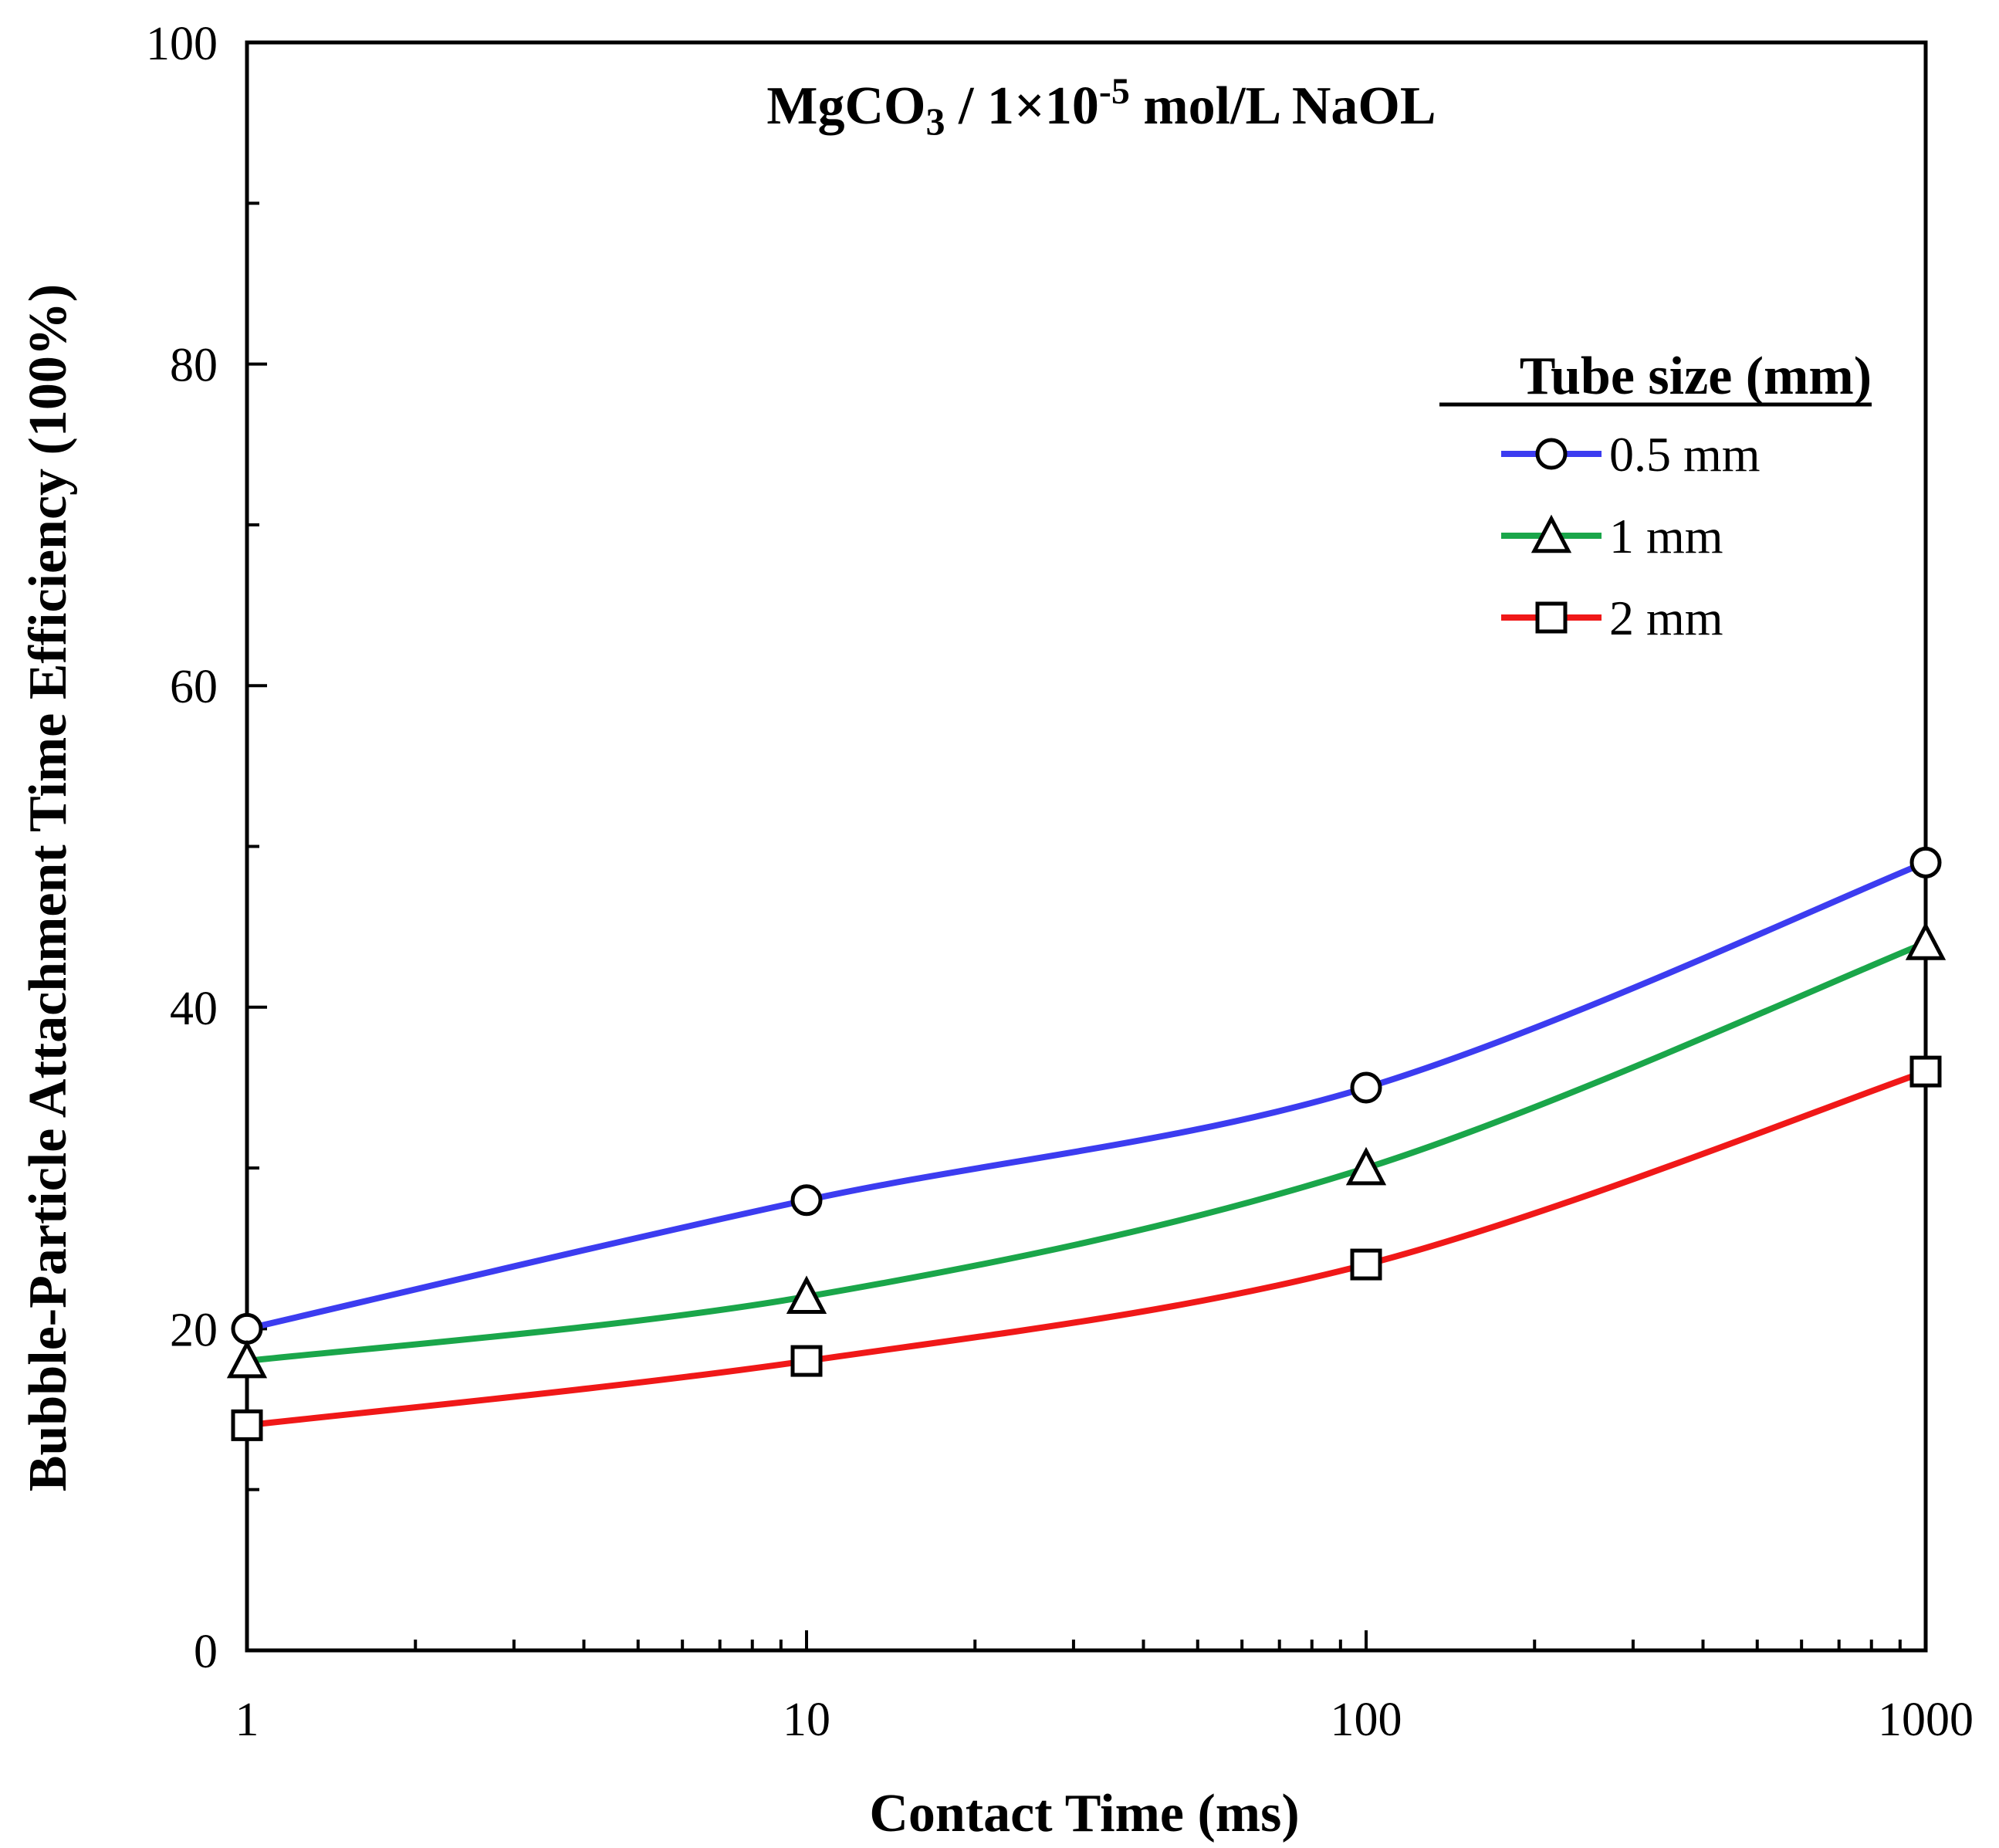 This screenshot has width=1999, height=1848. What do you see at coordinates (1084, 1813) in the screenshot?
I see `x-axis-title: Contact Time (ms)` at bounding box center [1084, 1813].